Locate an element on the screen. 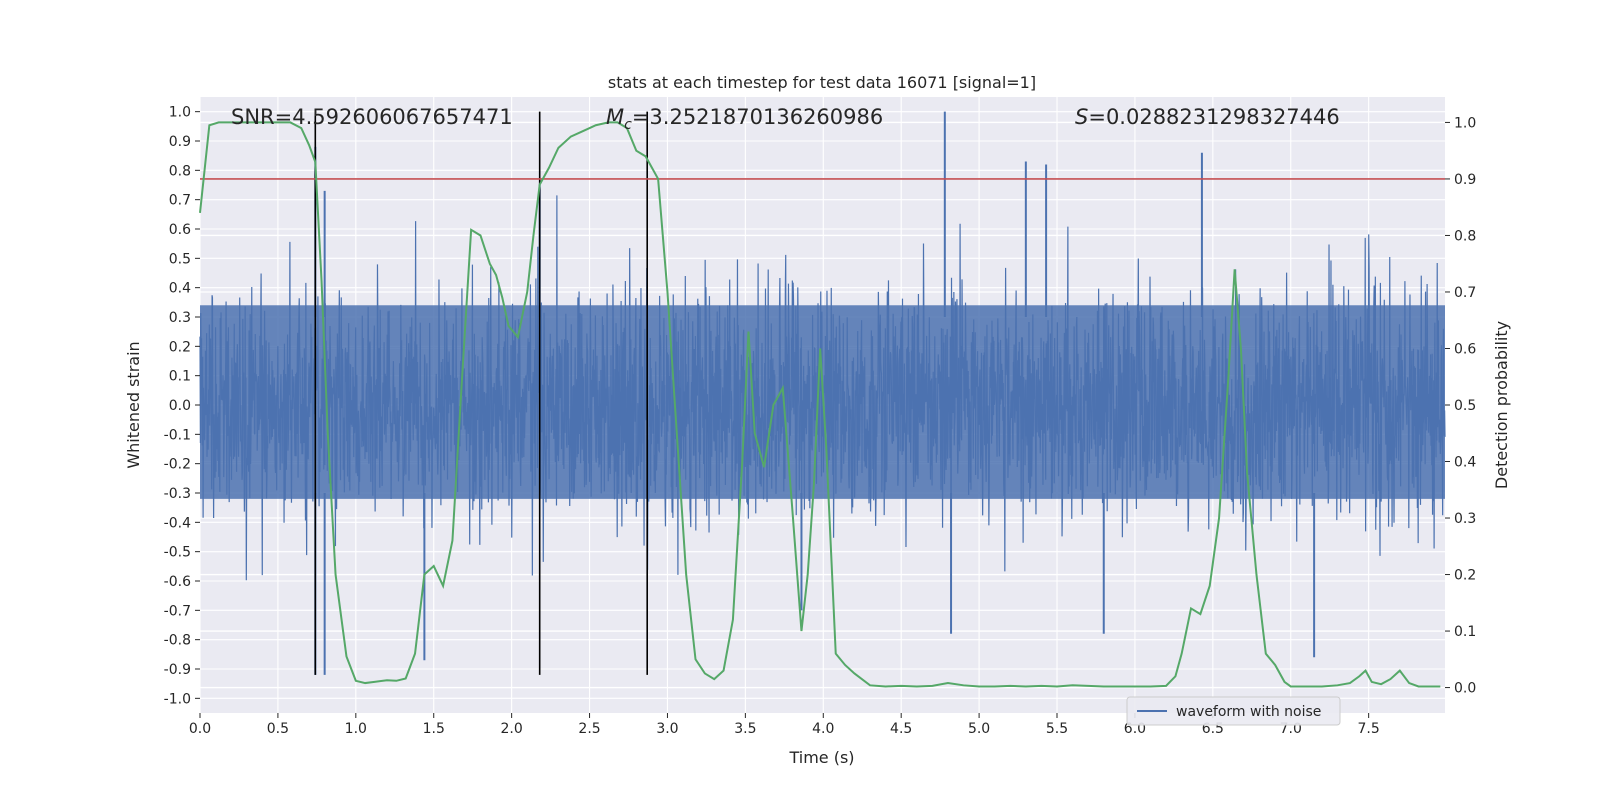  x-tick-label-0: 0.0 is located at coordinates (200, 729).